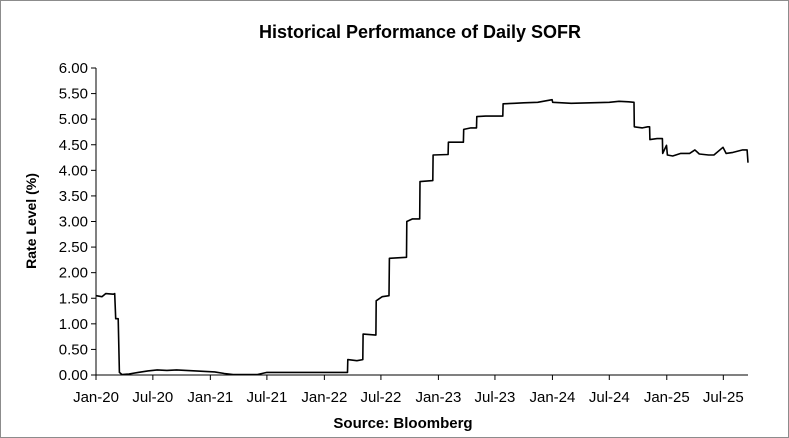  I want to click on x-tick-label: Jan-21, so click(210, 397).